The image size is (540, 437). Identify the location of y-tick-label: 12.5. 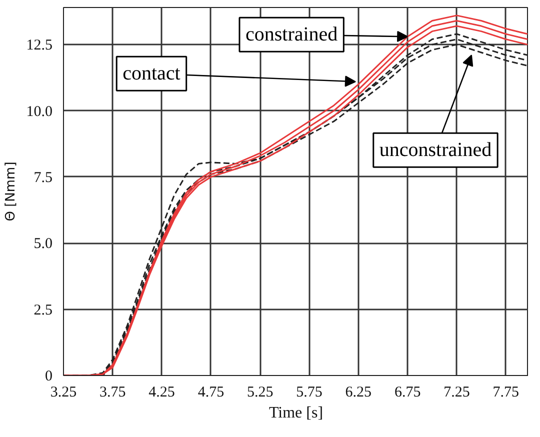
(39, 46).